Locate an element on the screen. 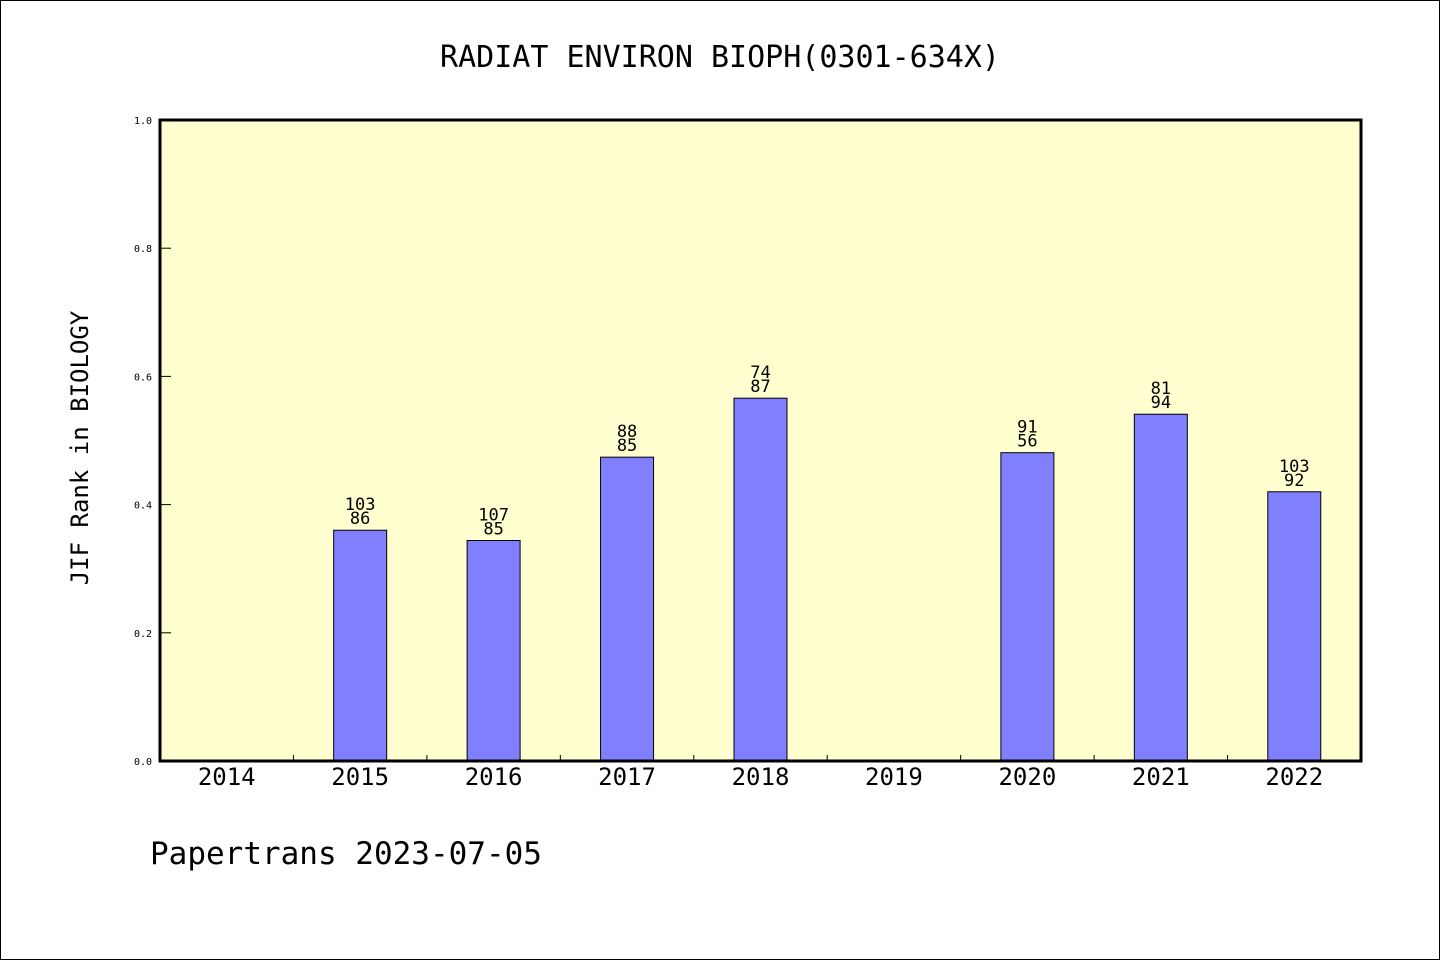 This screenshot has height=960, width=1440. bar-2016 is located at coordinates (493, 650).